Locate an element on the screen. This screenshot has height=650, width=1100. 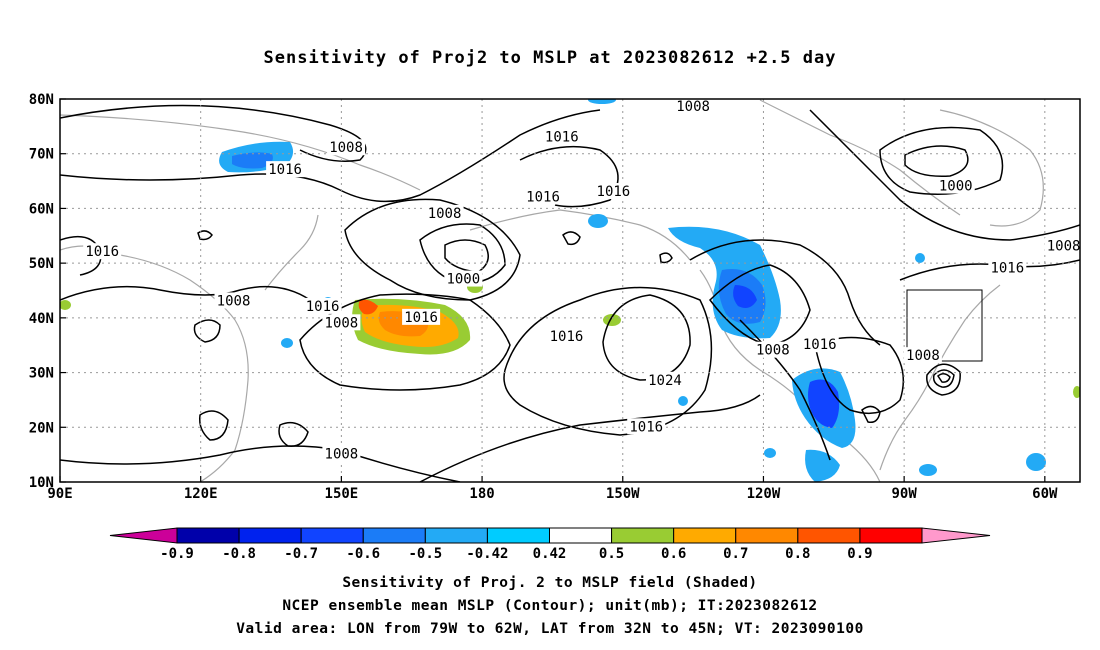
shade-pacific-peak is located at coordinates (368, 307).